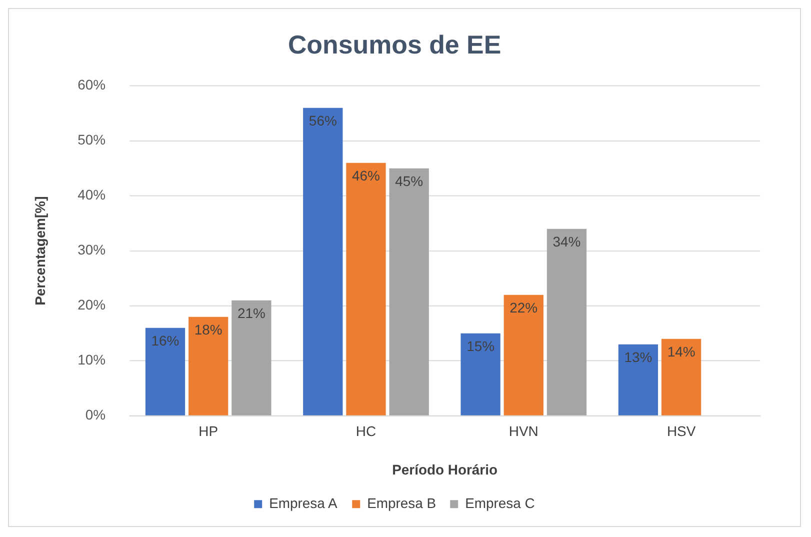  Describe the element at coordinates (303, 502) in the screenshot. I see `legend-label: Empresa A` at that location.